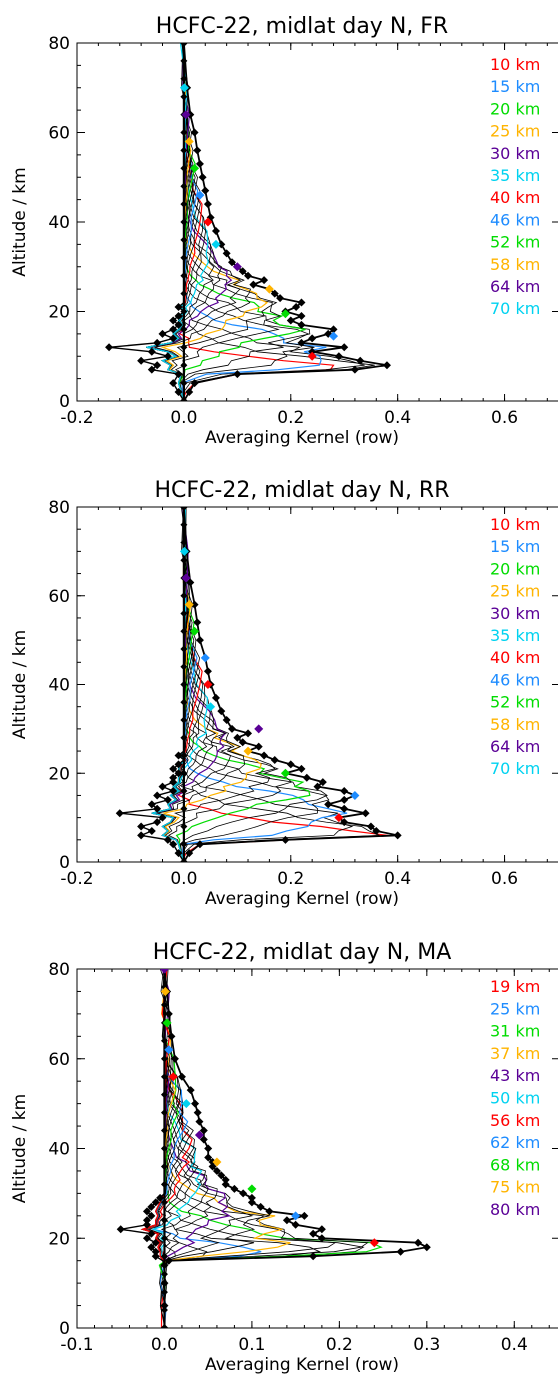 This screenshot has height=1383, width=558. I want to click on legend-entry: 40 km, so click(515, 197).